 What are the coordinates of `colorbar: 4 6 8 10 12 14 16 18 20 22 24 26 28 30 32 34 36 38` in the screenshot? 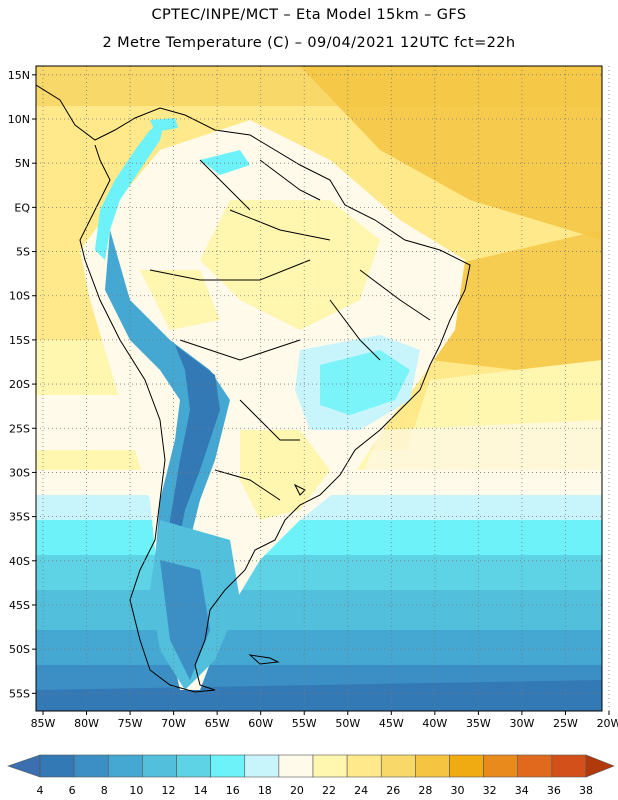 It's located at (311, 775).